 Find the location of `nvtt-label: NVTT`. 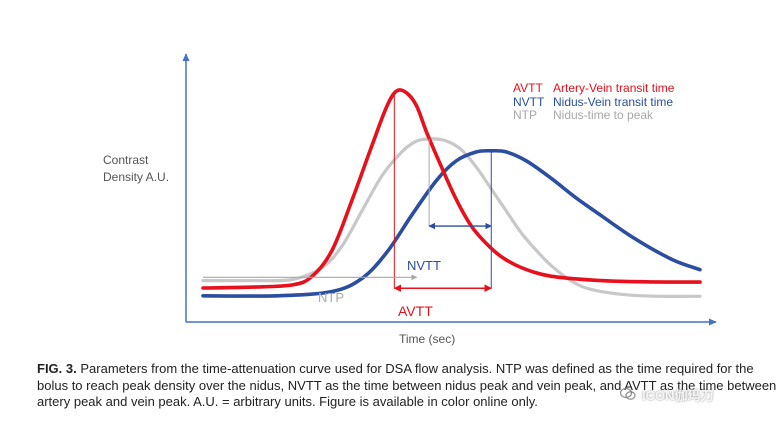

nvtt-label: NVTT is located at coordinates (424, 265).